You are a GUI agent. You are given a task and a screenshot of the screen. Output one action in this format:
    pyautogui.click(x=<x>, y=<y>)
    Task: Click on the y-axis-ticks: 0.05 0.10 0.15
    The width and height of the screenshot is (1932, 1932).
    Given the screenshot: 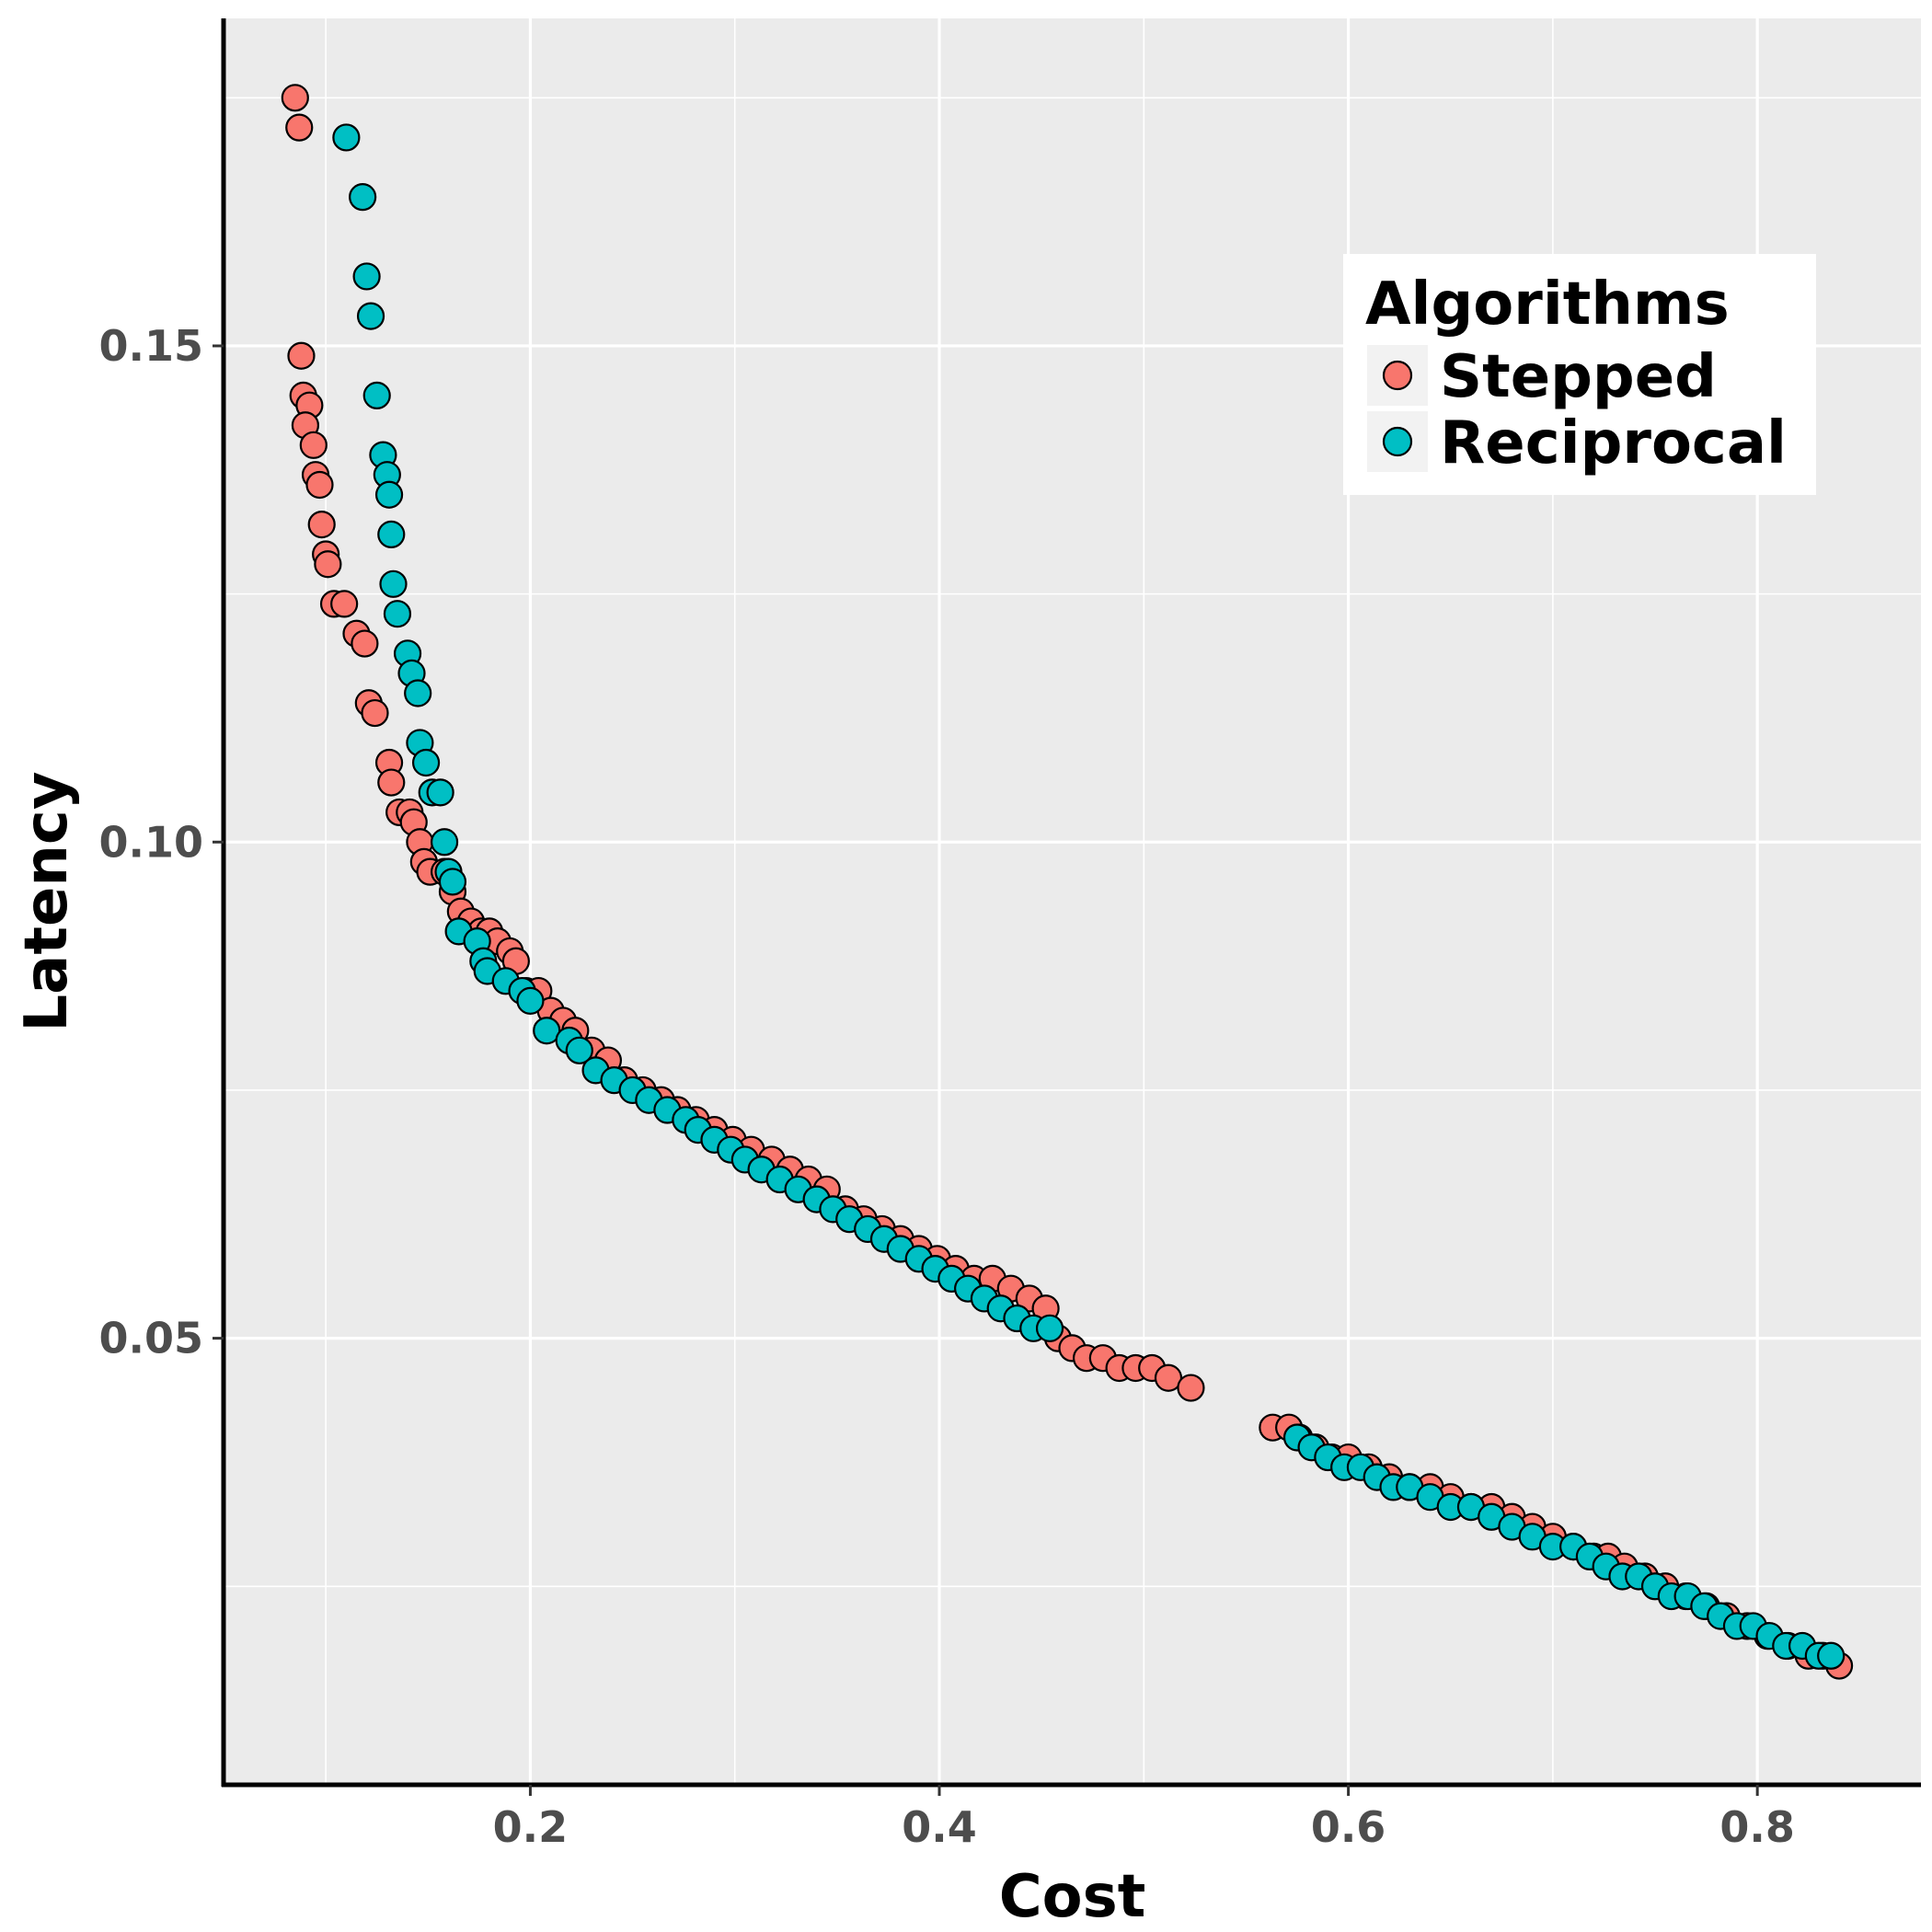 What is the action you would take?
    pyautogui.click(x=161, y=842)
    